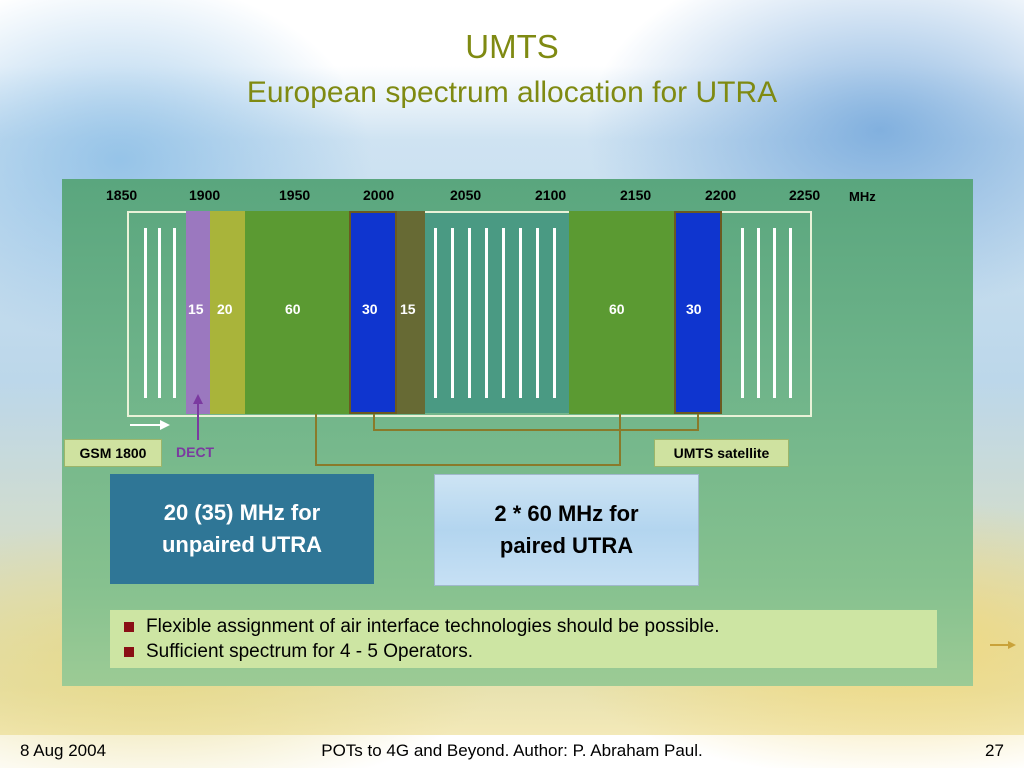 The width and height of the screenshot is (1024, 768). I want to click on slide-number: 27, so click(994, 750).